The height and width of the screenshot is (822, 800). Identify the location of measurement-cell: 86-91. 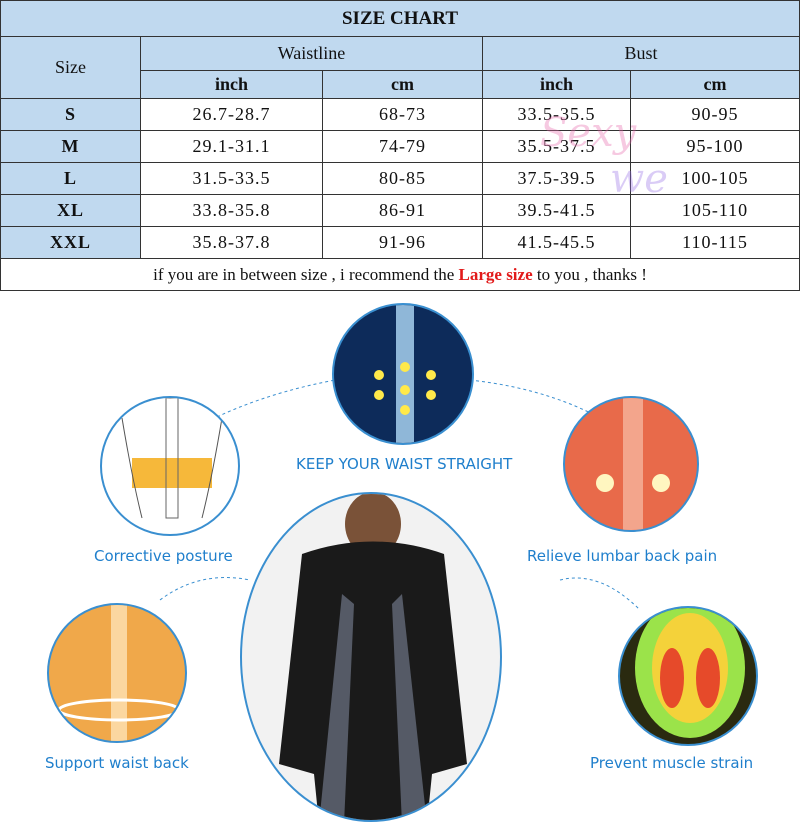
(402, 210).